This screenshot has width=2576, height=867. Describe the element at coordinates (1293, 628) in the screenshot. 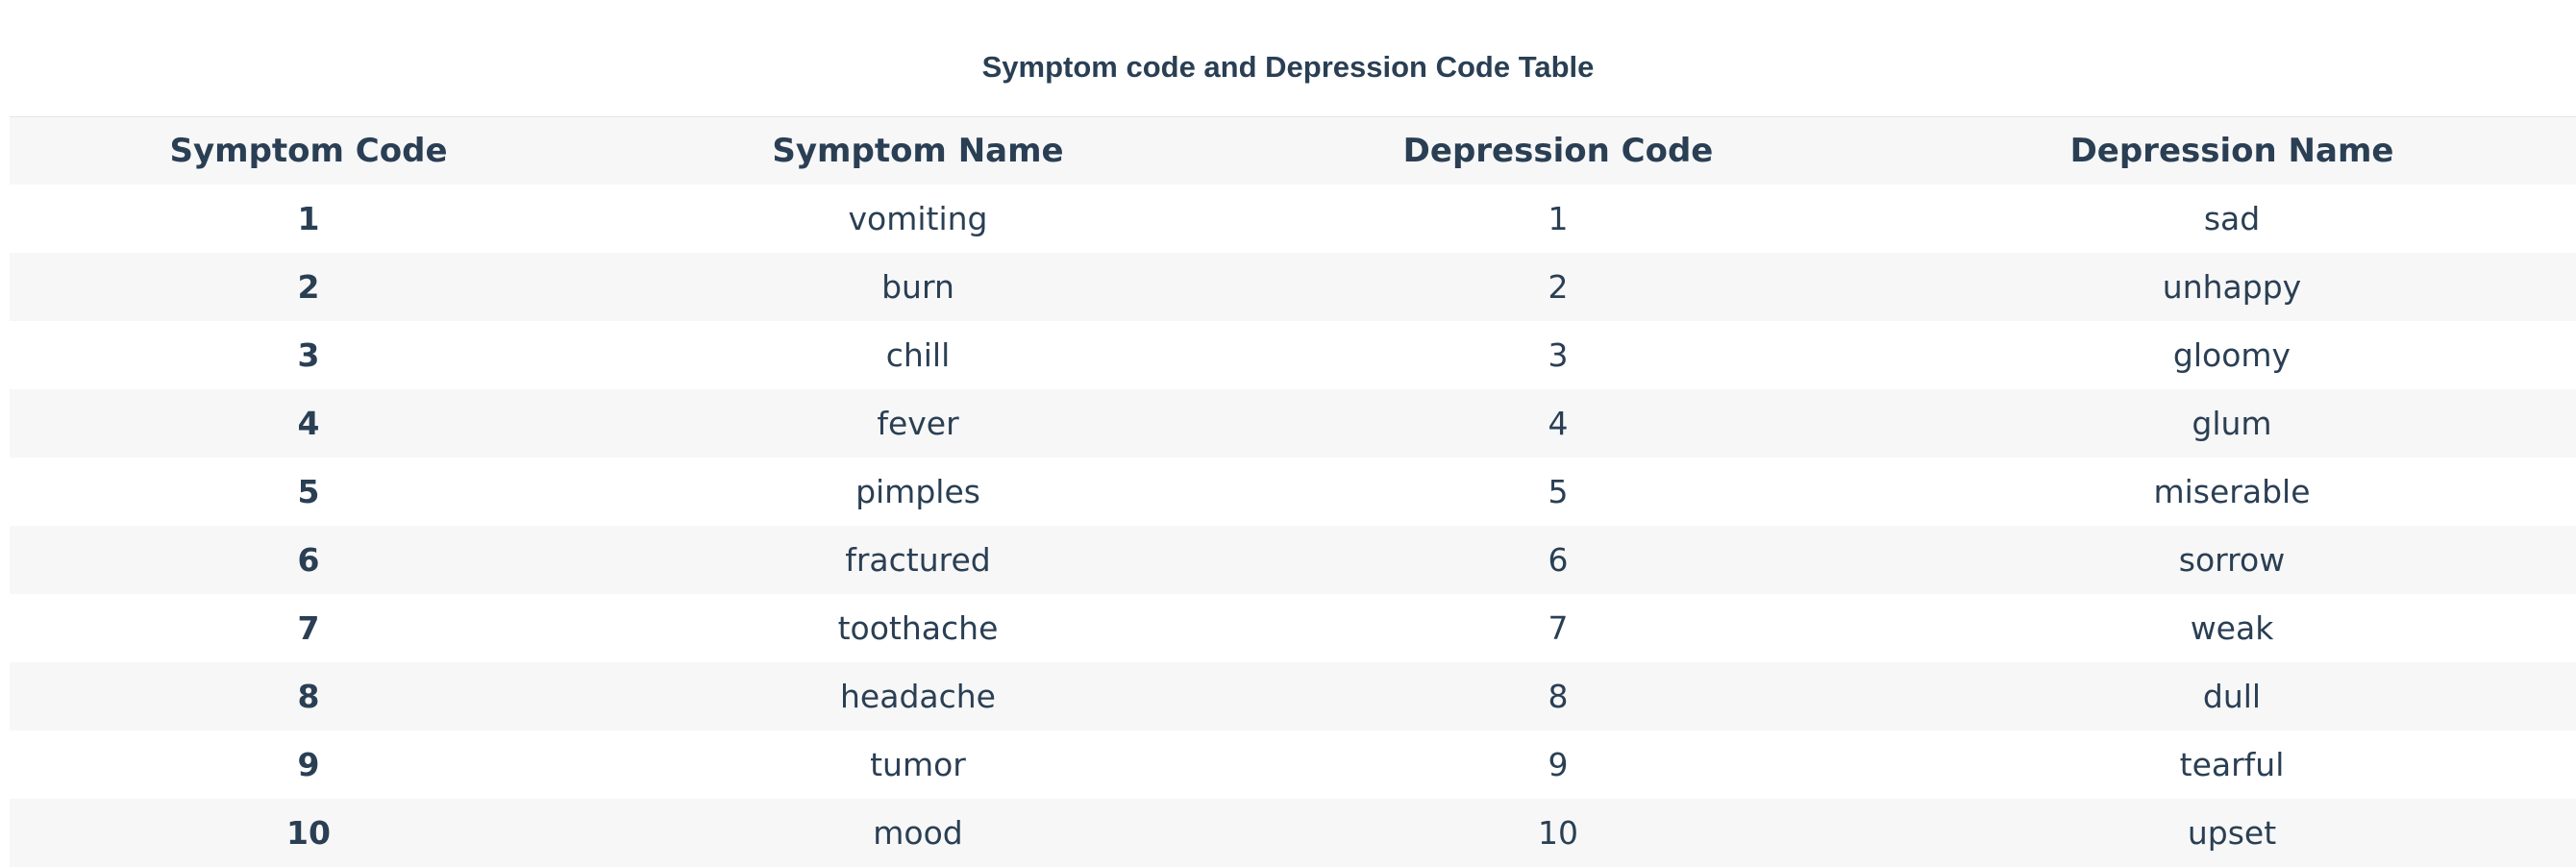

I see `table-row: 7 toothache 7 weak` at that location.